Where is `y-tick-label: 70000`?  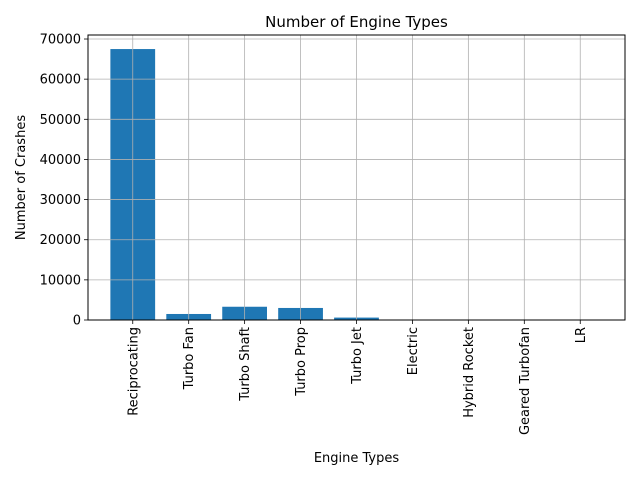 y-tick-label: 70000 is located at coordinates (60, 40).